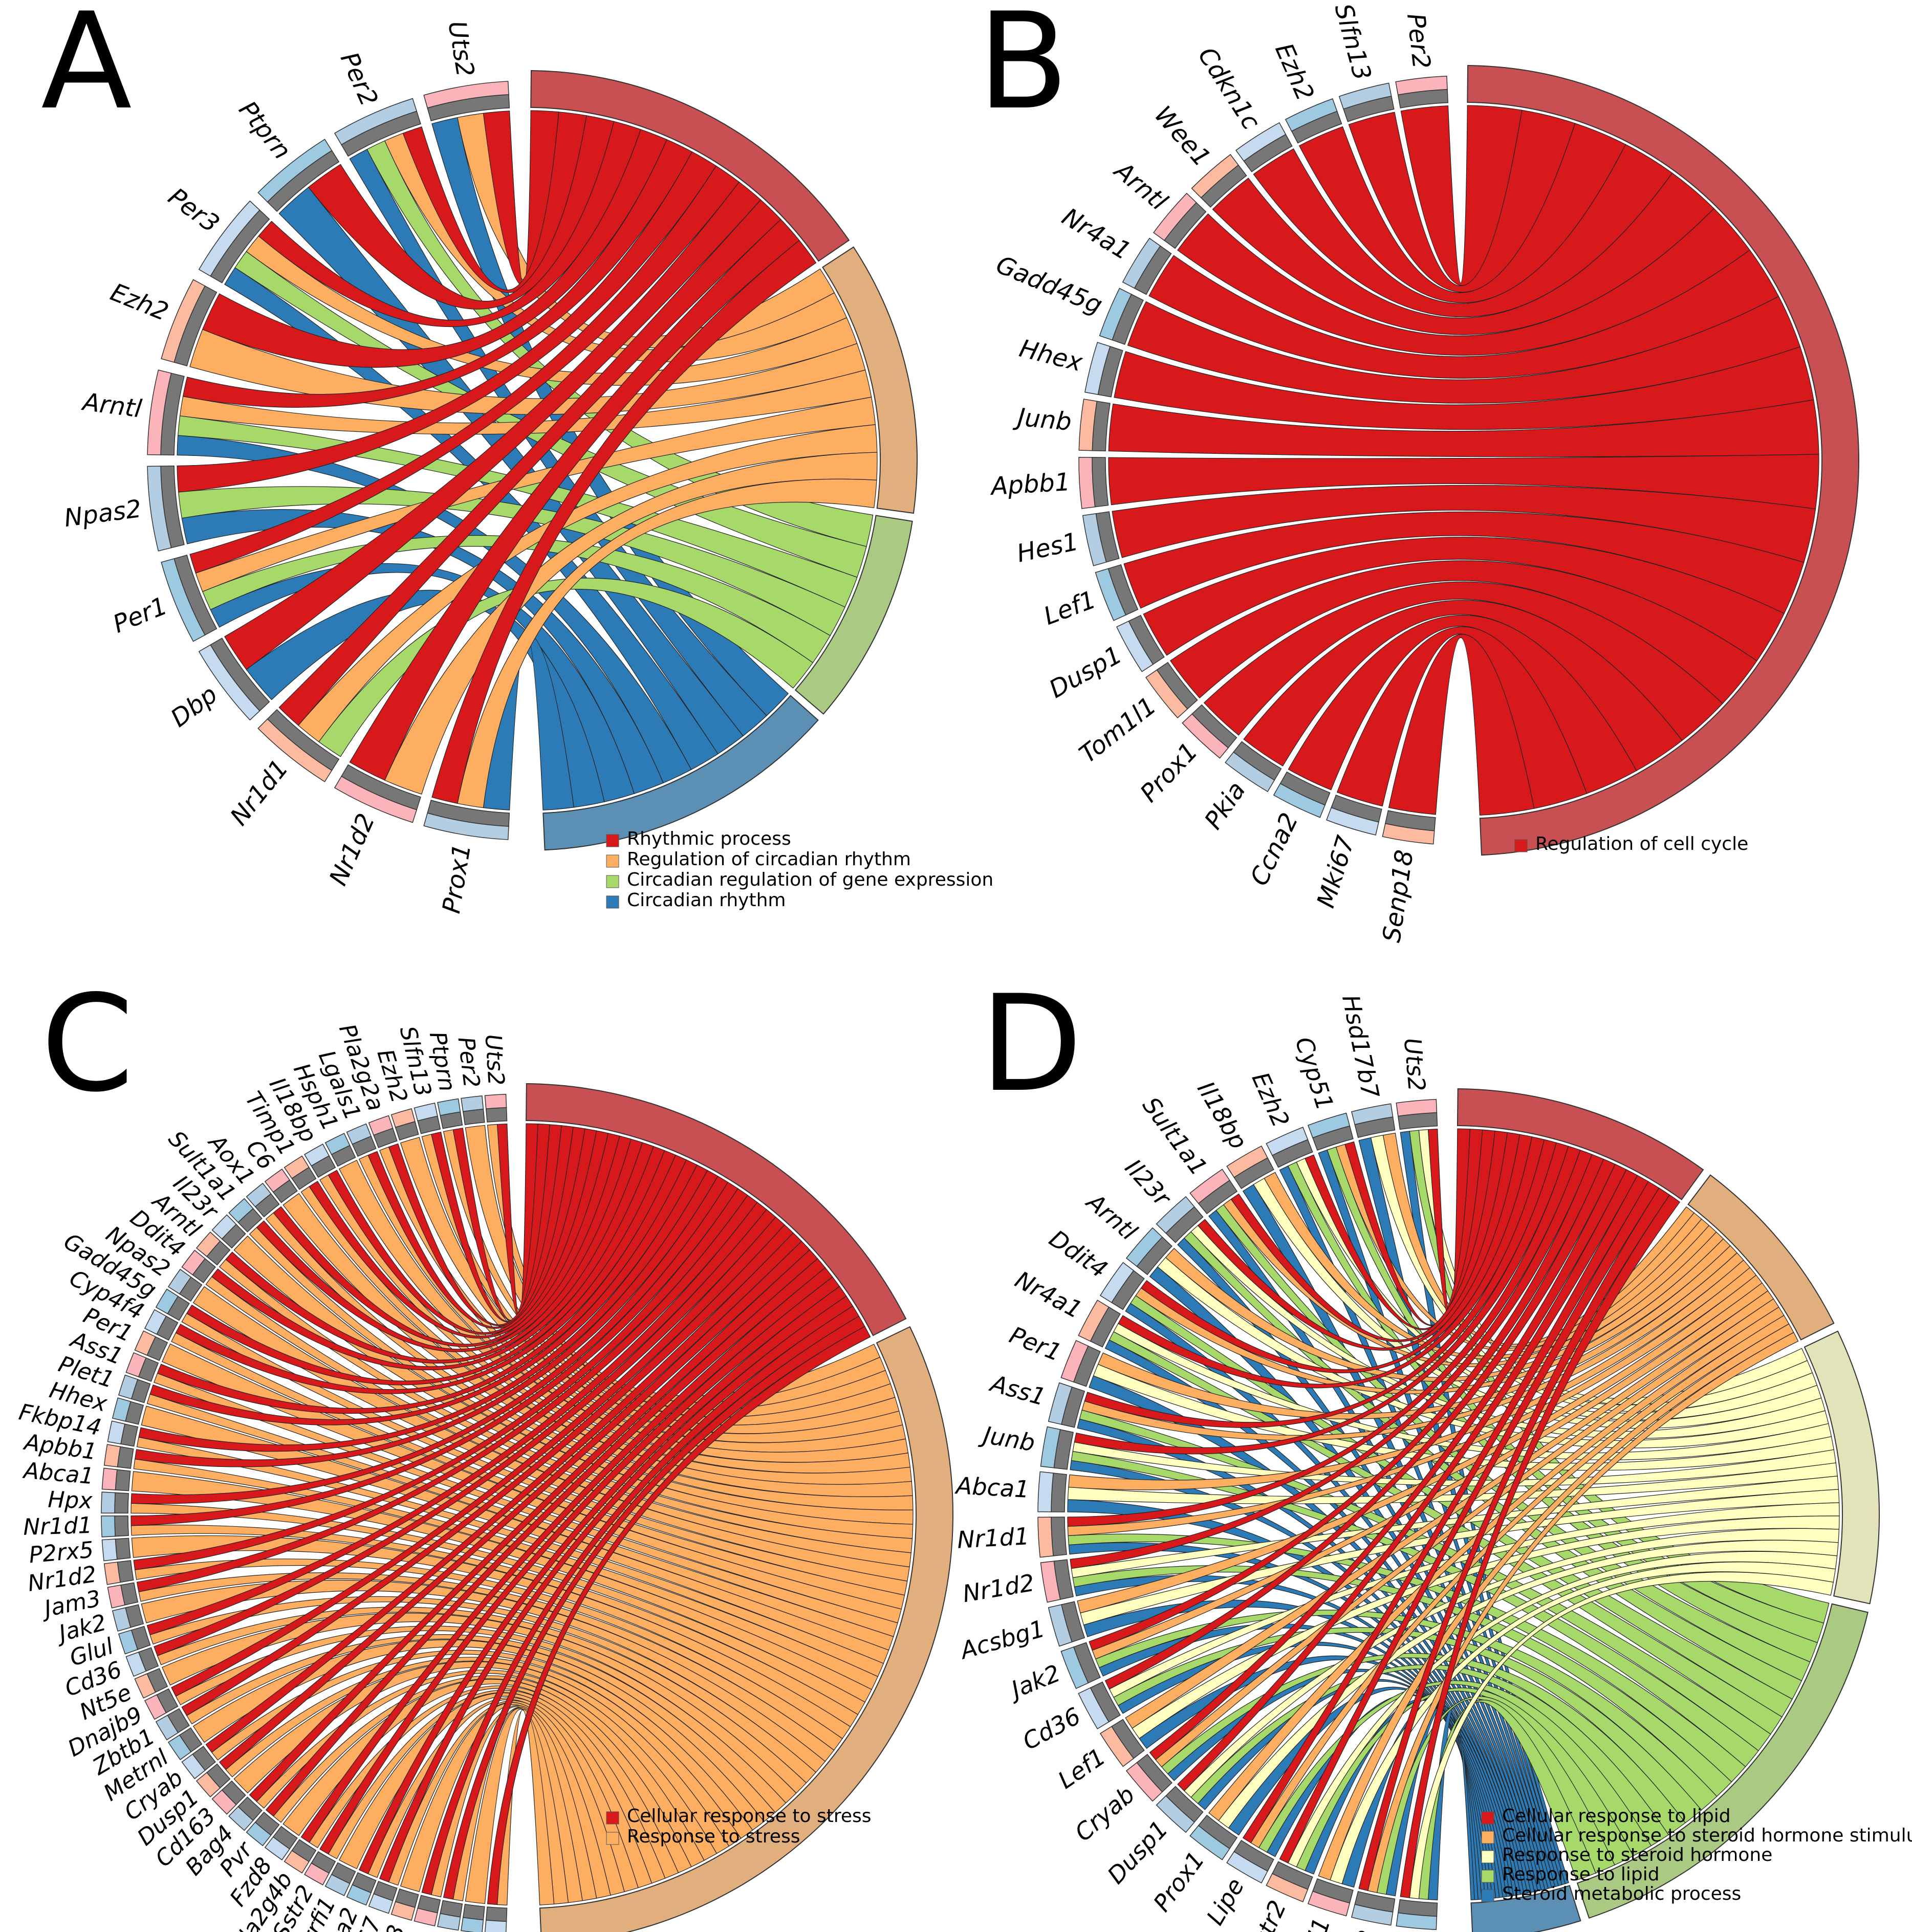 This screenshot has width=1912, height=1932. I want to click on chord-nr1d2-cellular-response-to-lipid, so click(1331, 1359).